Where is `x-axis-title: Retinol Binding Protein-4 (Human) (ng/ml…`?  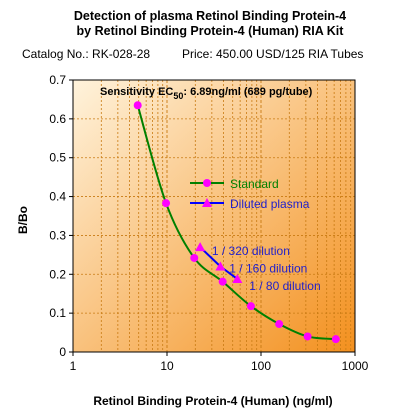 x-axis-title: Retinol Binding Protein-4 (Human) (ng/ml… is located at coordinates (212, 401).